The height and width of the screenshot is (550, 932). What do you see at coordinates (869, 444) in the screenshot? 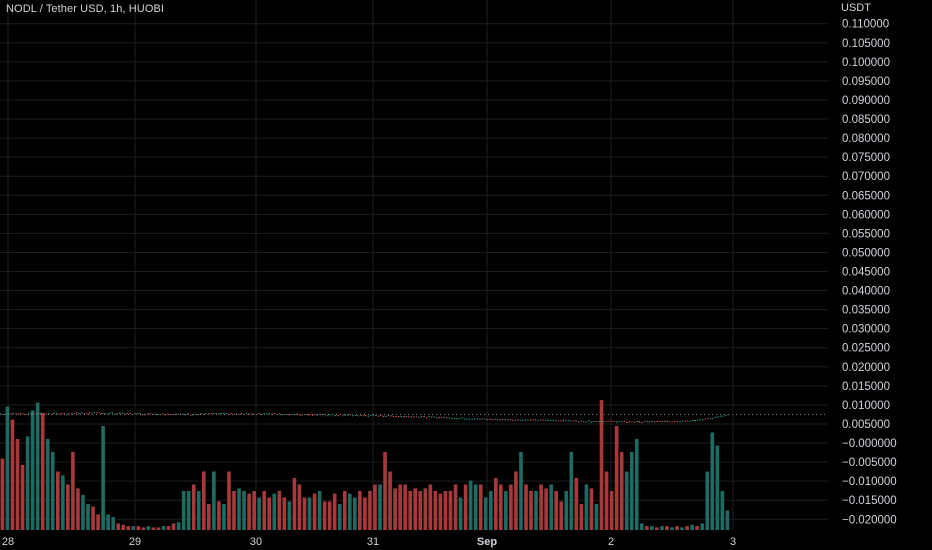
I see `price-axis-tick-label: −0.000000` at bounding box center [869, 444].